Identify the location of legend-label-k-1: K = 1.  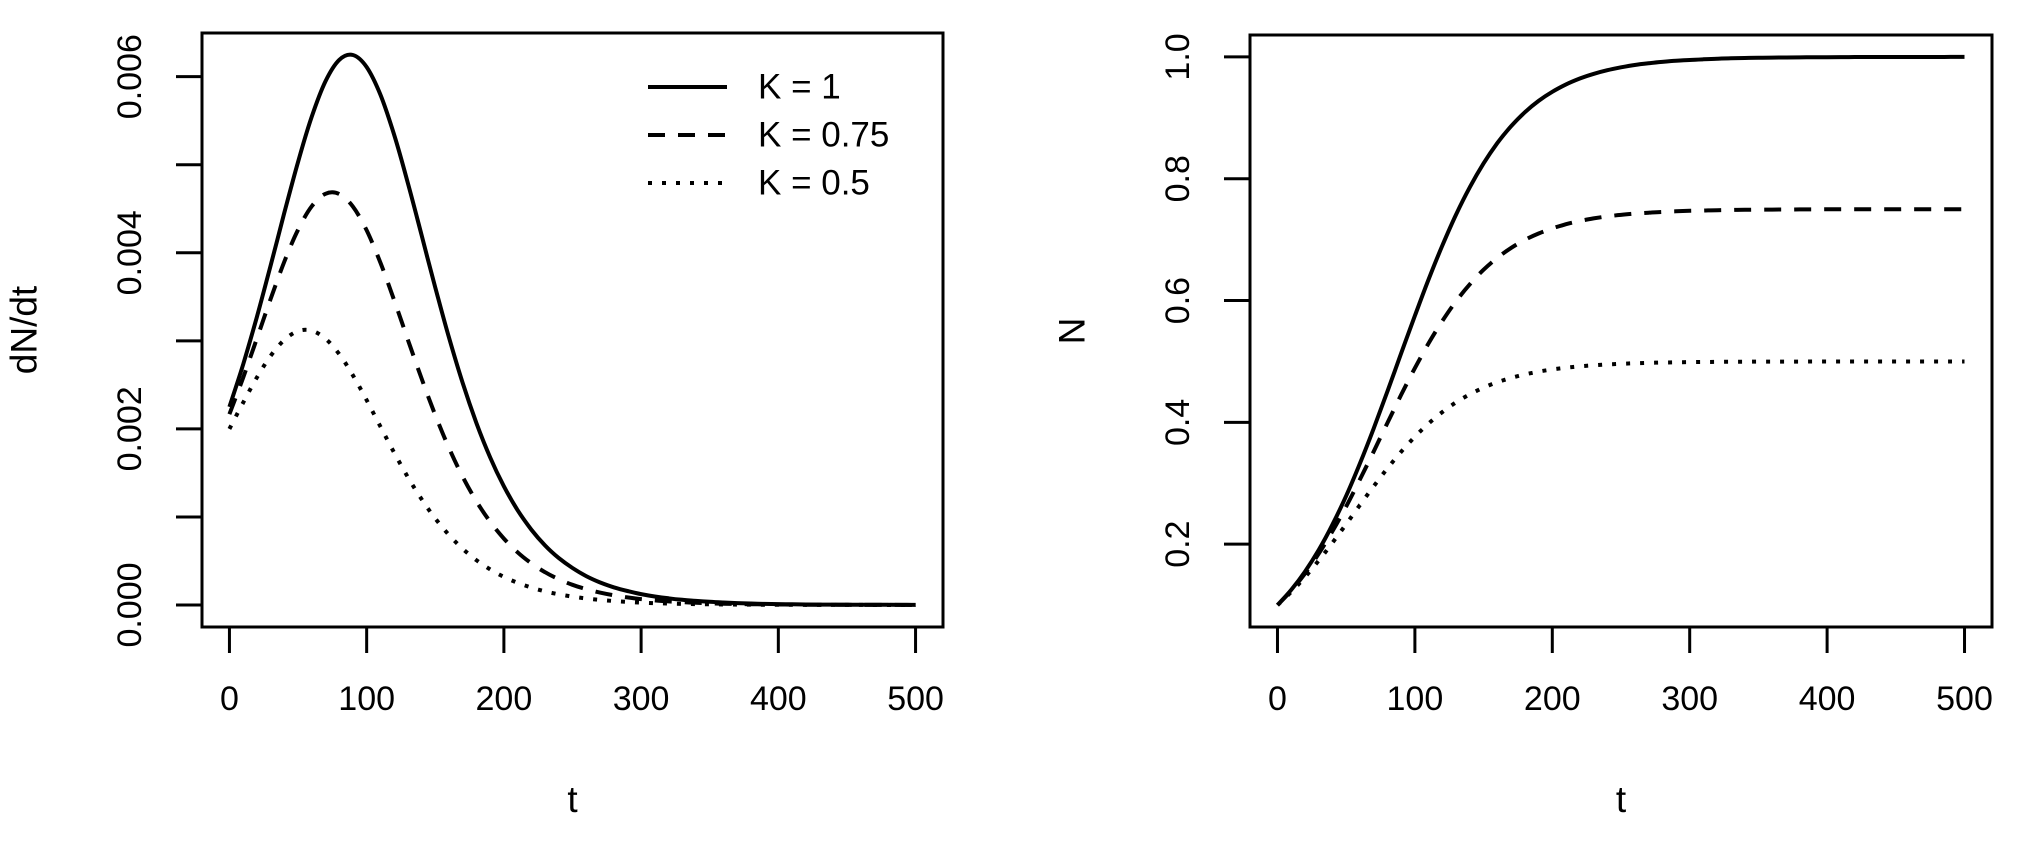
(799, 87).